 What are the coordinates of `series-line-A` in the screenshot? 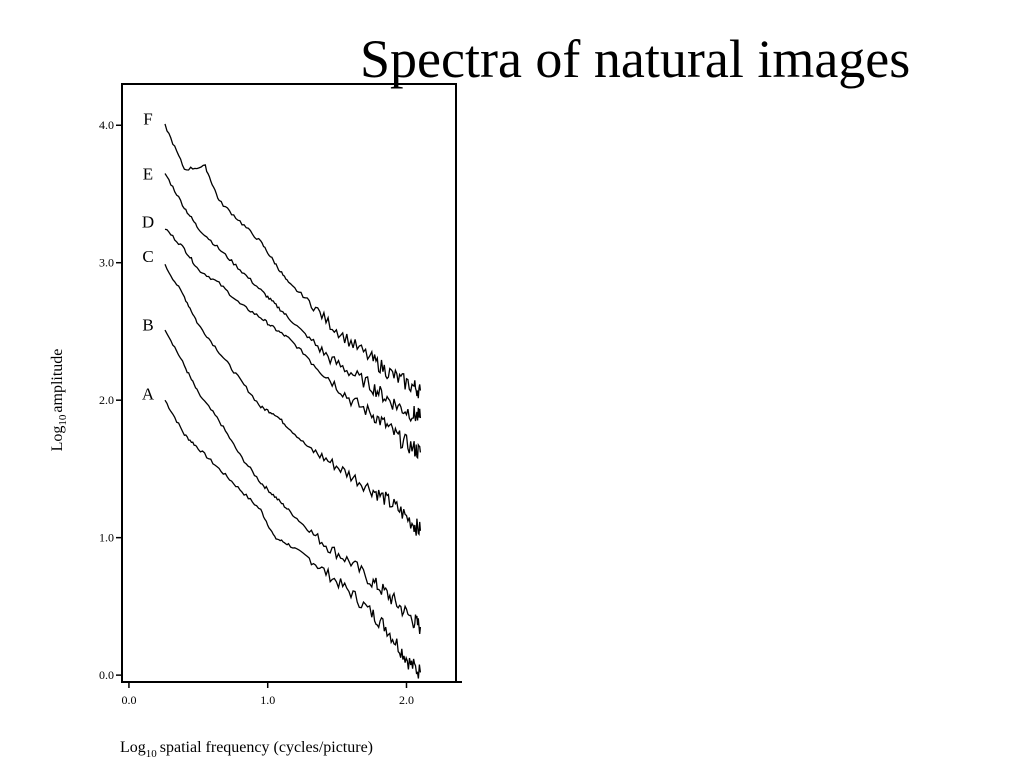 It's located at (293, 539).